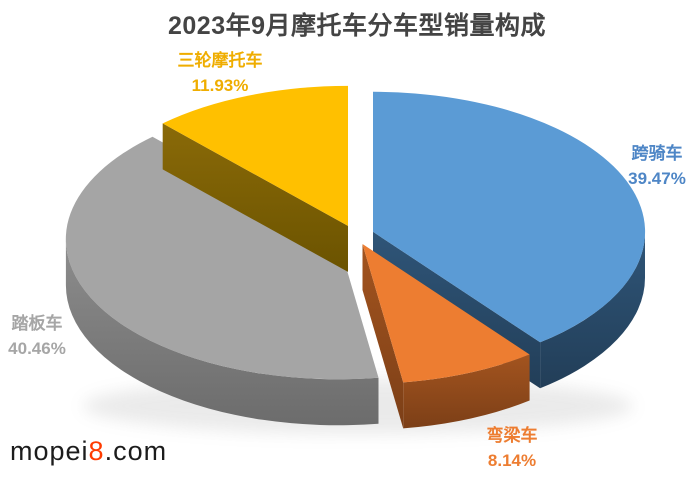  Describe the element at coordinates (657, 153) in the screenshot. I see `slice-label-name: 跨骑车` at that location.